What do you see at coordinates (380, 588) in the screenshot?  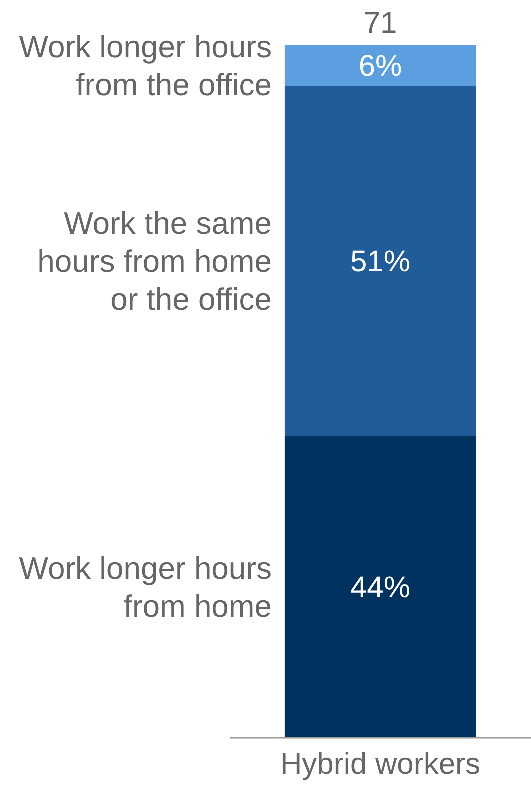 I see `data-label: 44%` at bounding box center [380, 588].